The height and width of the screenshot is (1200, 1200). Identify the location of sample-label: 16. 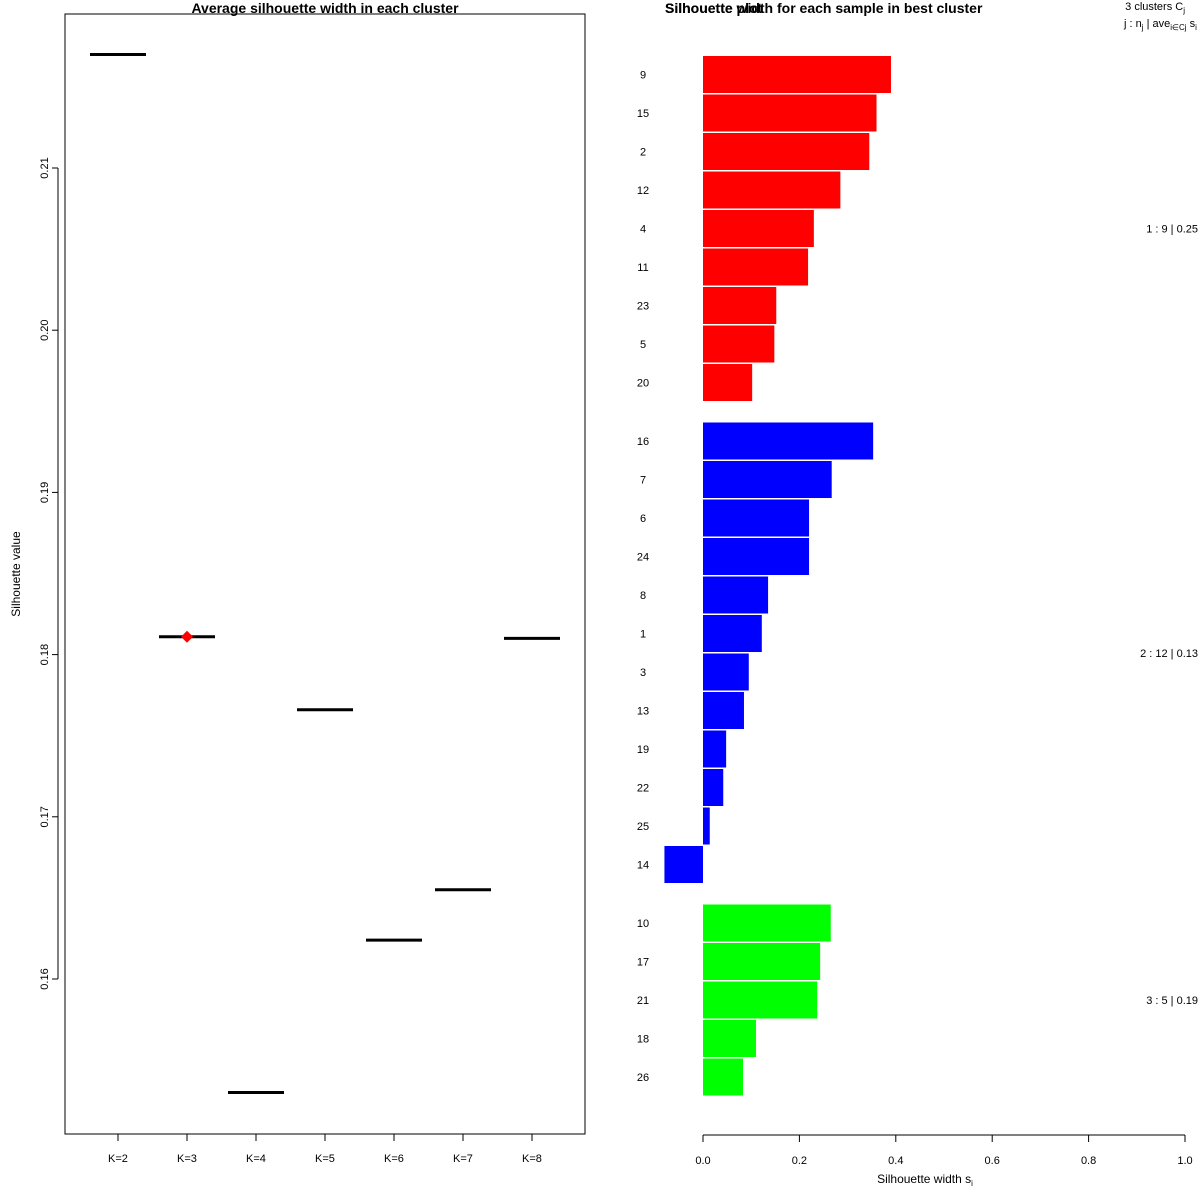
(643, 442).